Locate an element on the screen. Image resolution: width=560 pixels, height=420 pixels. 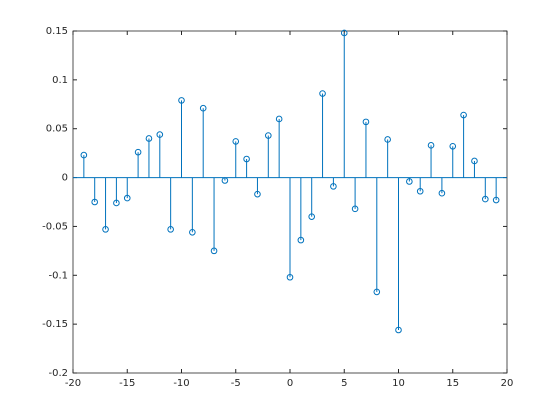
x-tick-label: 5 is located at coordinates (344, 383).